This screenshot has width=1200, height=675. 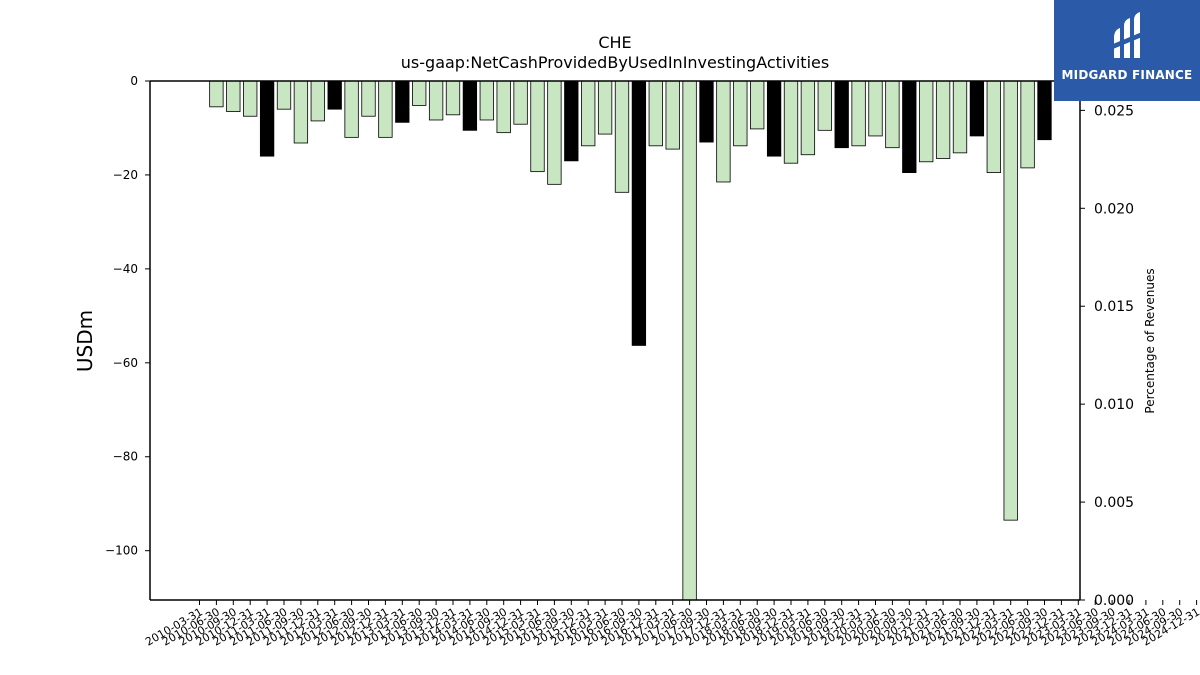 What do you see at coordinates (1114, 209) in the screenshot?
I see `y2-tick-label: 0.020` at bounding box center [1114, 209].